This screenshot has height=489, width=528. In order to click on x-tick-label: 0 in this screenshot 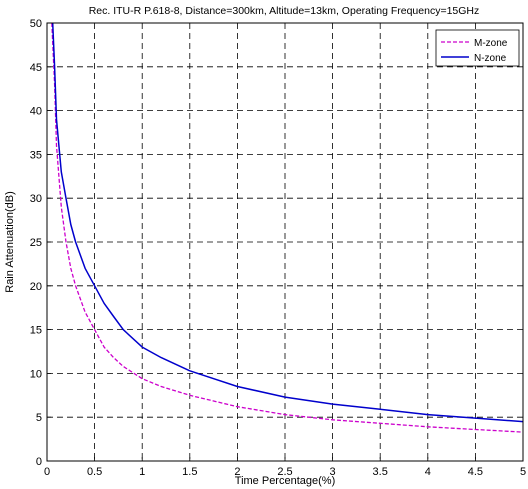, I will do `click(47, 472)`.